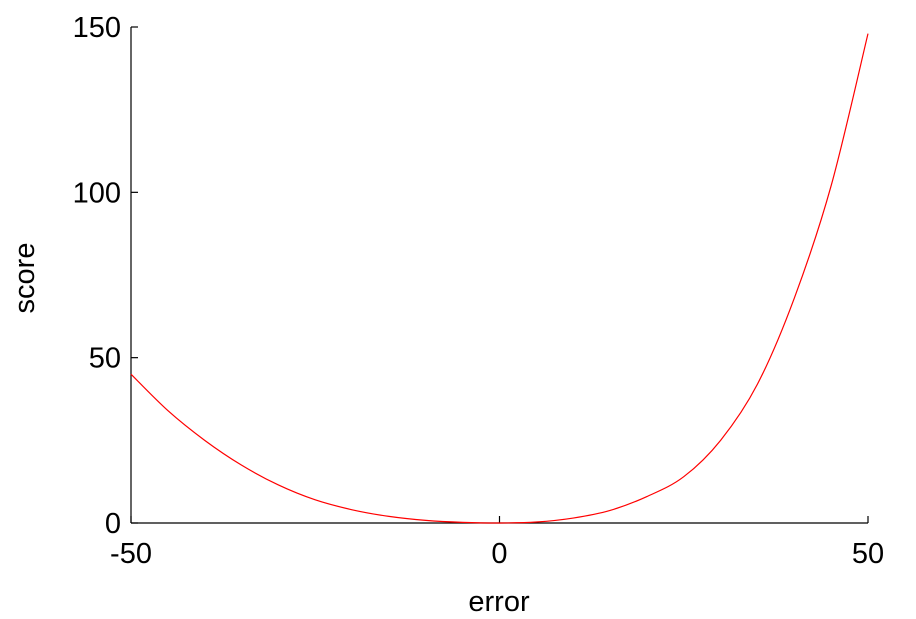 This screenshot has height=619, width=916. I want to click on x-tick-label: -50, so click(131, 554).